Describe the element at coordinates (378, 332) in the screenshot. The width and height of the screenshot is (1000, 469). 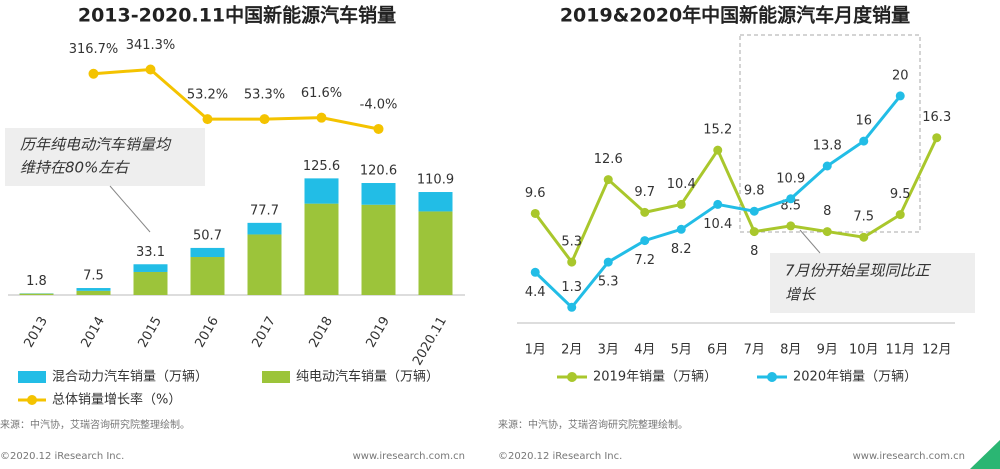
I see `x-tick-label: 2019` at that location.